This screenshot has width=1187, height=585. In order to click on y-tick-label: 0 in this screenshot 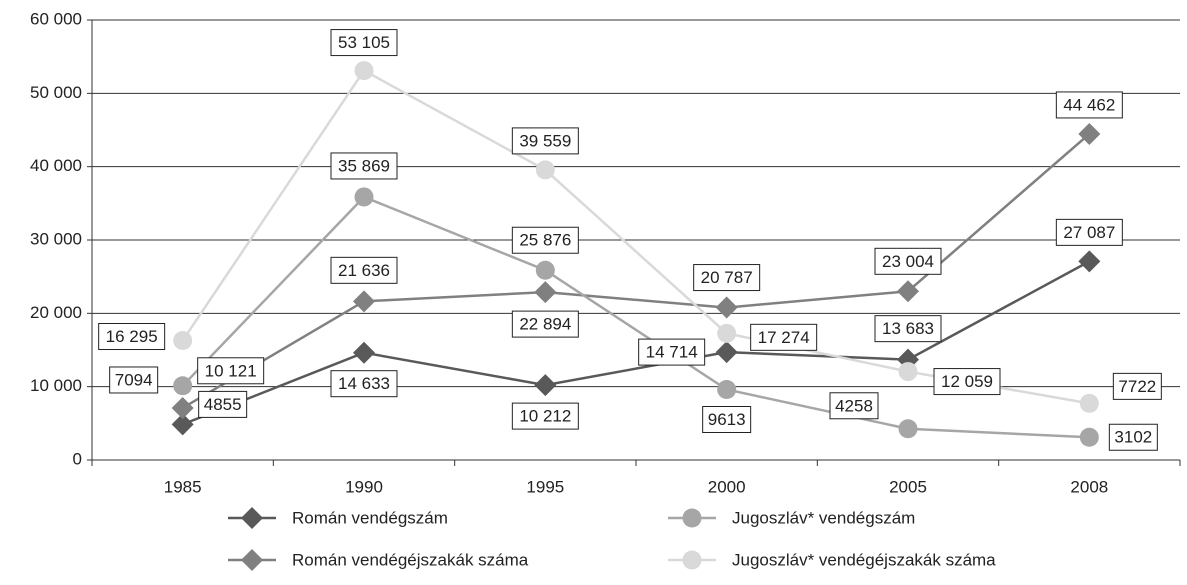, I will do `click(77, 458)`.